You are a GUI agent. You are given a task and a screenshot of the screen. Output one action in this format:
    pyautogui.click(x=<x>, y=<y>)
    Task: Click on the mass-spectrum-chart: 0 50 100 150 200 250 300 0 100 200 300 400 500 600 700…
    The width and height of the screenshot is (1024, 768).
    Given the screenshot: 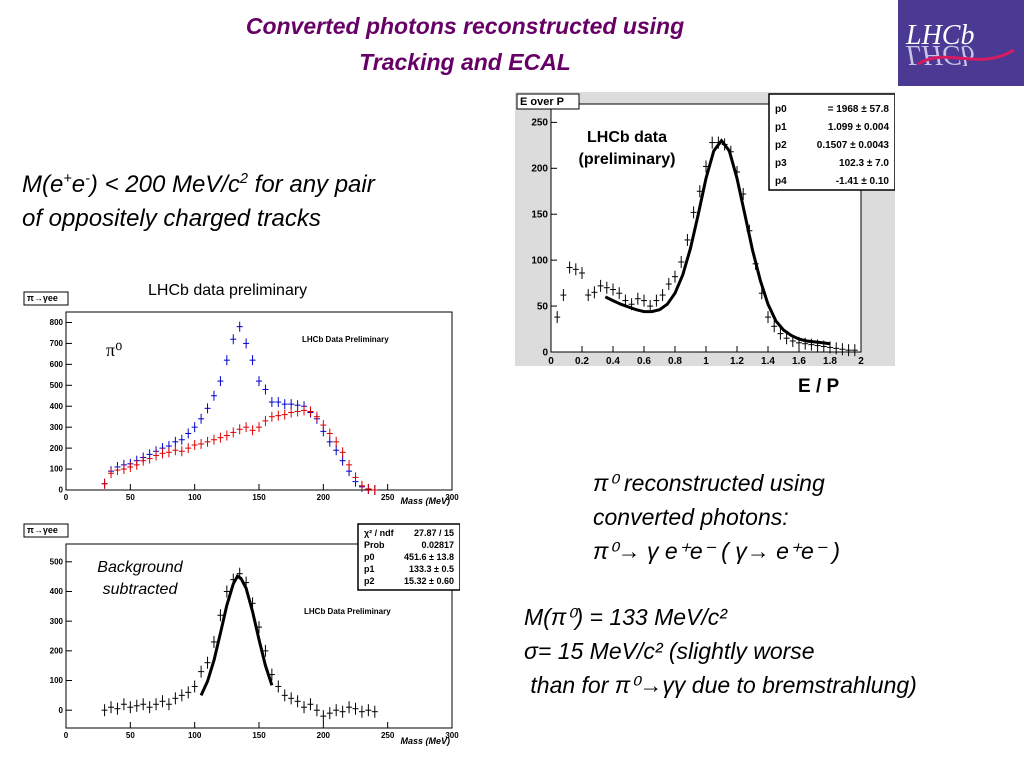 What is the action you would take?
    pyautogui.click(x=241, y=398)
    